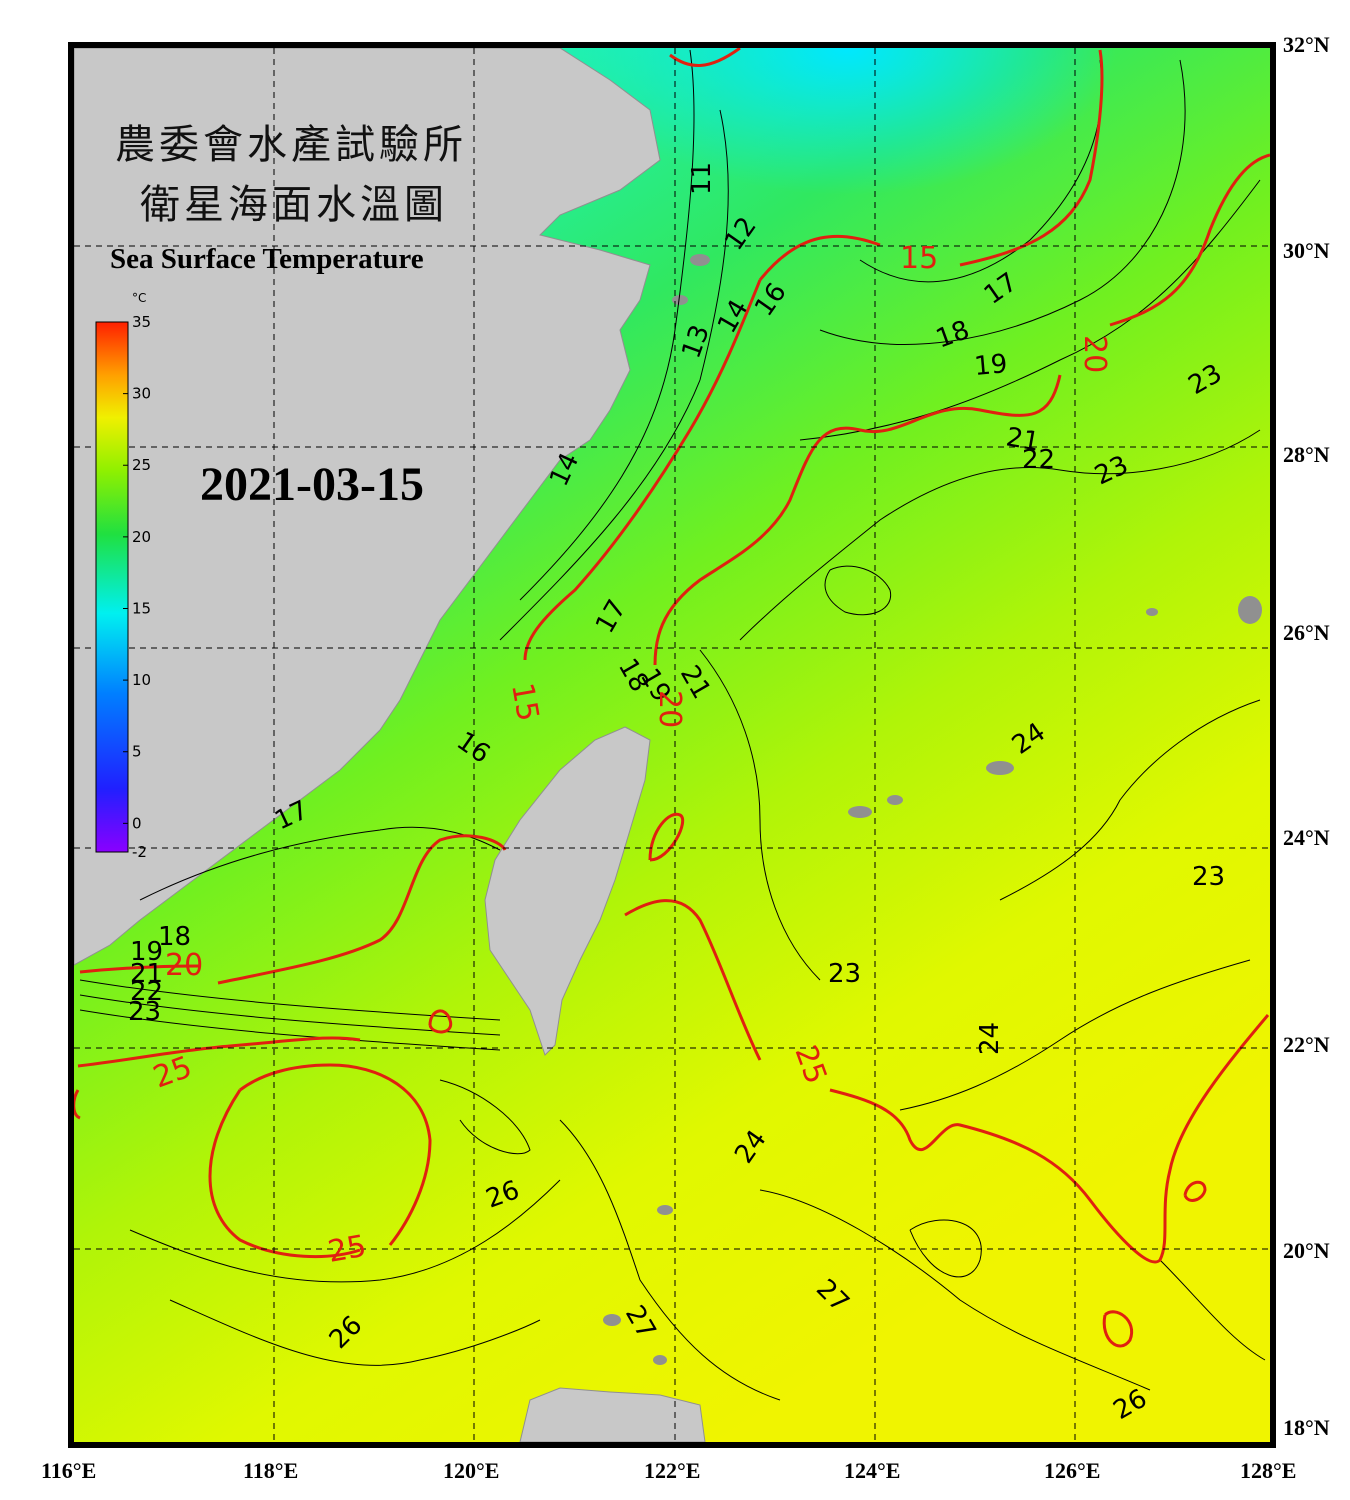 The image size is (1350, 1500). What do you see at coordinates (141, 465) in the screenshot?
I see `colorbar-tick-label: 25` at bounding box center [141, 465].